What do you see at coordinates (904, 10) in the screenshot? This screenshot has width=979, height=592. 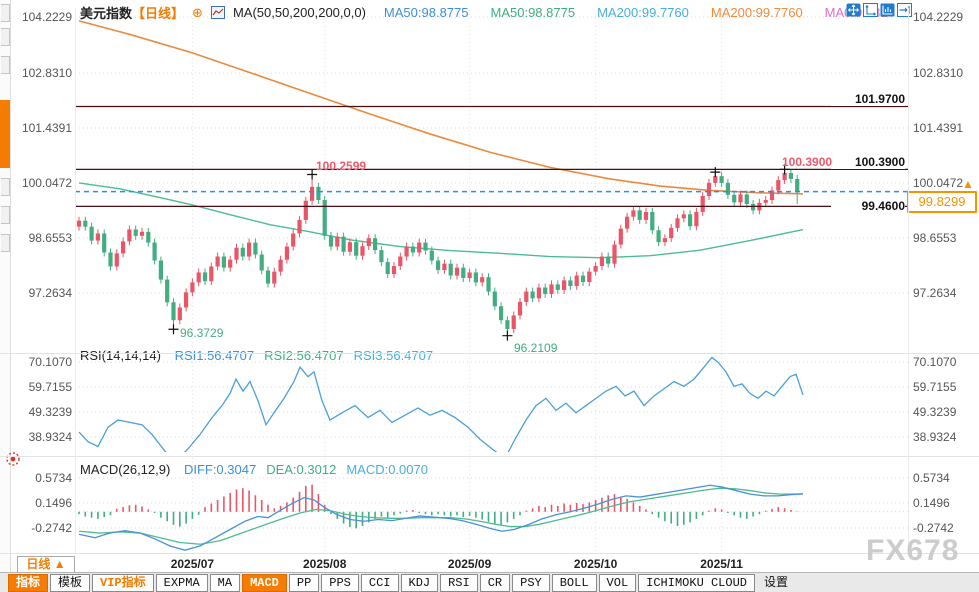 I see `go-to-latest-icon` at bounding box center [904, 10].